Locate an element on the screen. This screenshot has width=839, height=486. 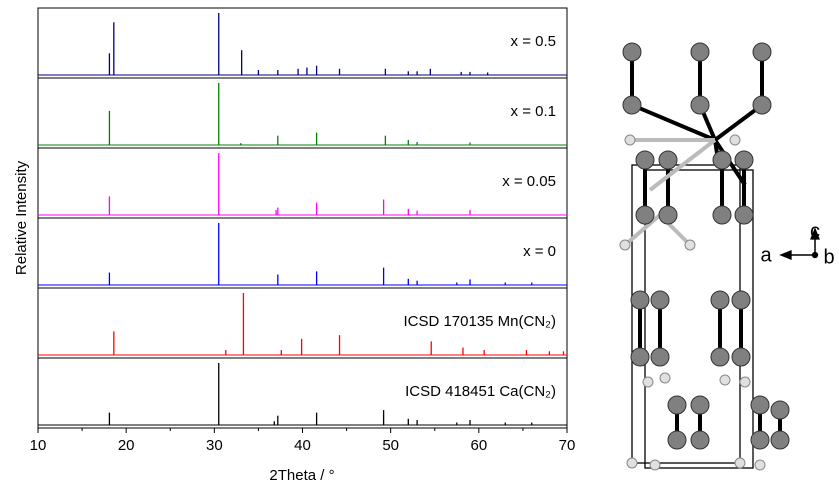
x-tick-label: 40 is located at coordinates (302, 445).